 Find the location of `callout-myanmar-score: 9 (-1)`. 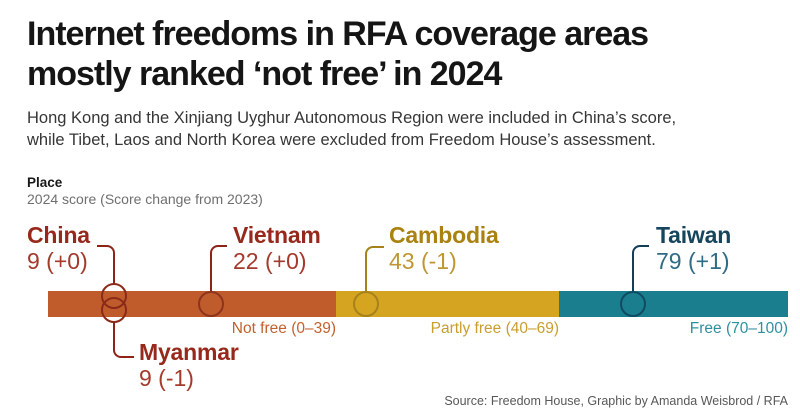

callout-myanmar-score: 9 (-1) is located at coordinates (166, 378).